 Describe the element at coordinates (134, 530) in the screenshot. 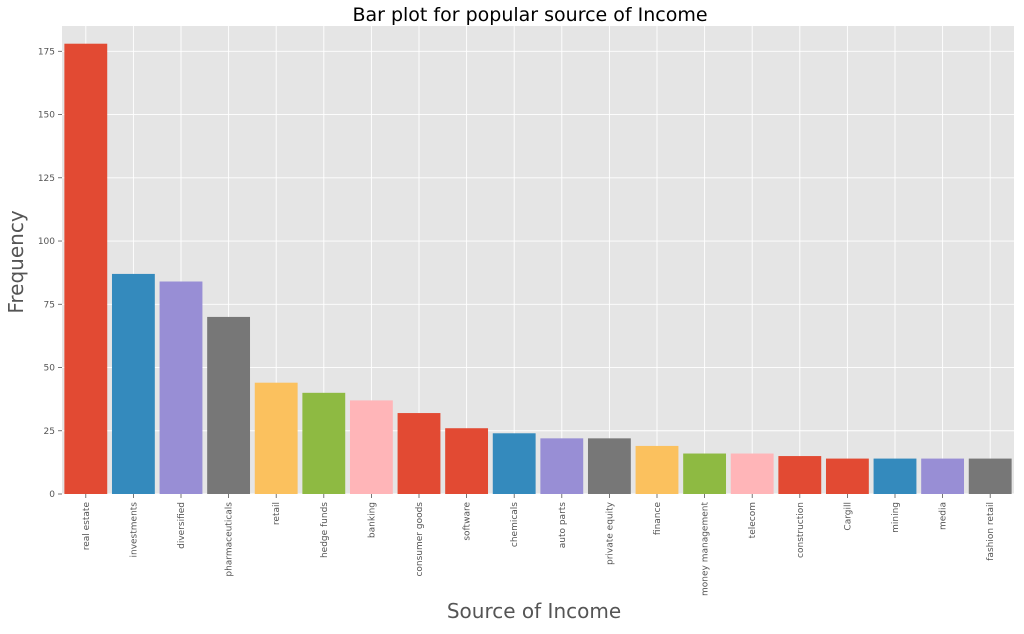

I see `x-tick-label: investments` at that location.